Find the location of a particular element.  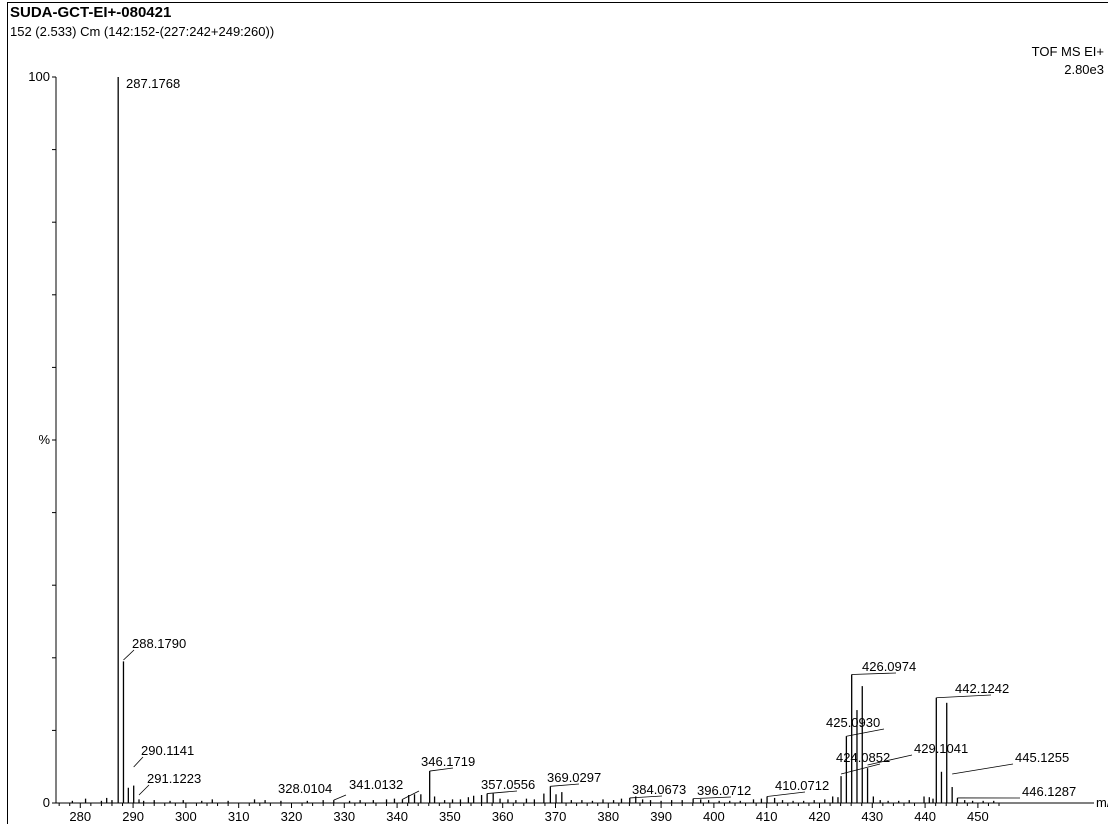

x-tick-label: 340 is located at coordinates (397, 816).